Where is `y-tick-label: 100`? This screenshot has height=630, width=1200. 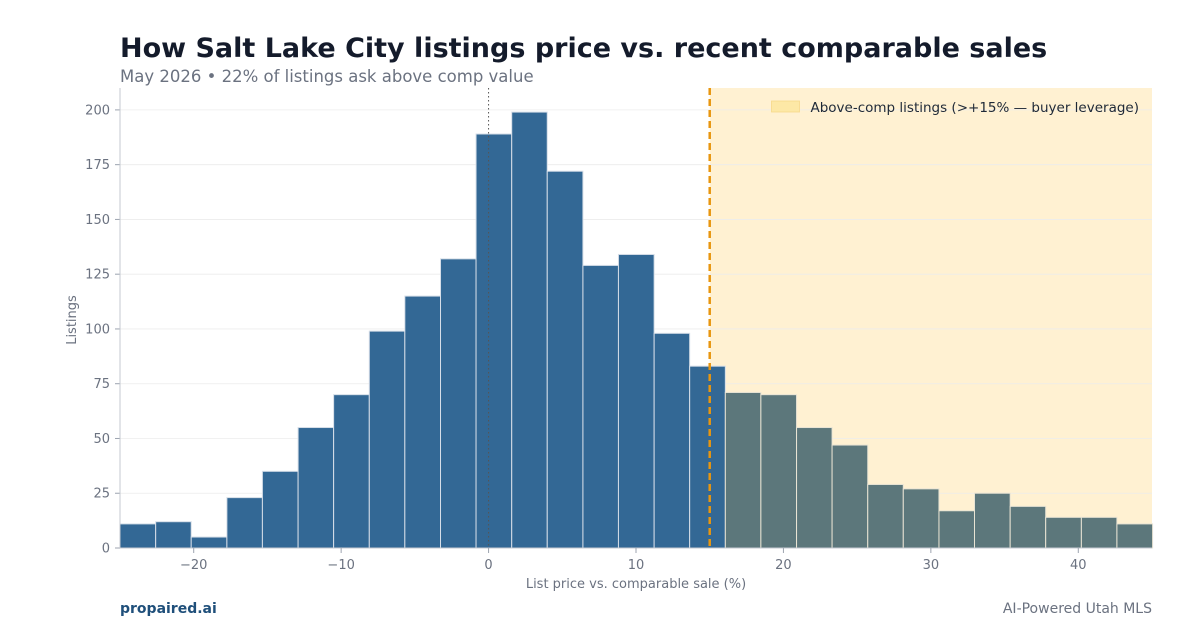 y-tick-label: 100 is located at coordinates (97, 329).